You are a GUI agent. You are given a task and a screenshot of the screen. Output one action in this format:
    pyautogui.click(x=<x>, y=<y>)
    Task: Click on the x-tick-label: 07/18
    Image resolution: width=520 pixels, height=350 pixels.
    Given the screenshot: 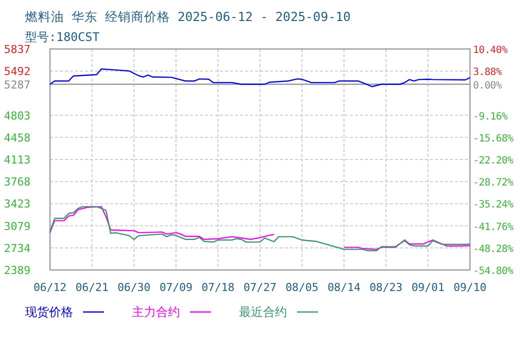 What is the action you would take?
    pyautogui.click(x=218, y=287)
    